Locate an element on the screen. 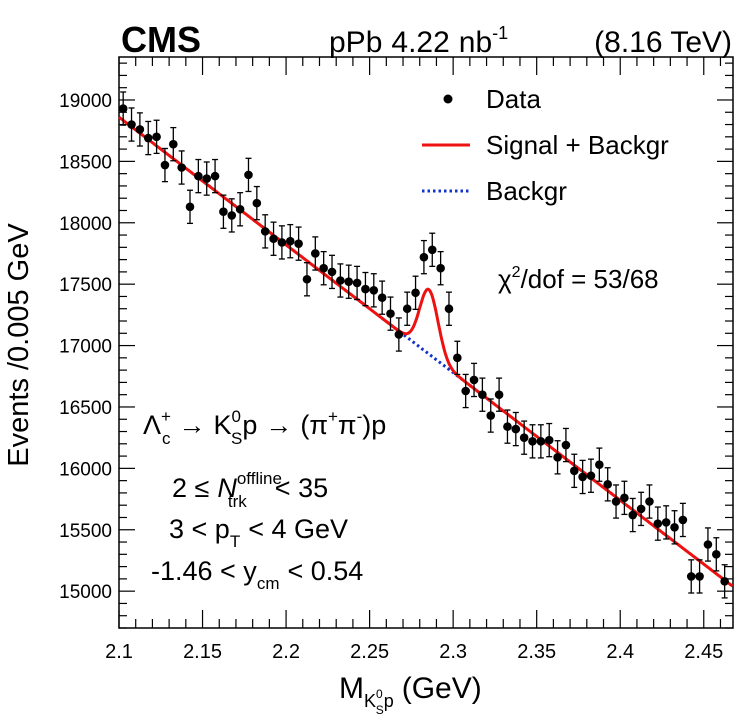 The height and width of the screenshot is (725, 747). legend-fit-label: Signal + Backgr is located at coordinates (577, 145).